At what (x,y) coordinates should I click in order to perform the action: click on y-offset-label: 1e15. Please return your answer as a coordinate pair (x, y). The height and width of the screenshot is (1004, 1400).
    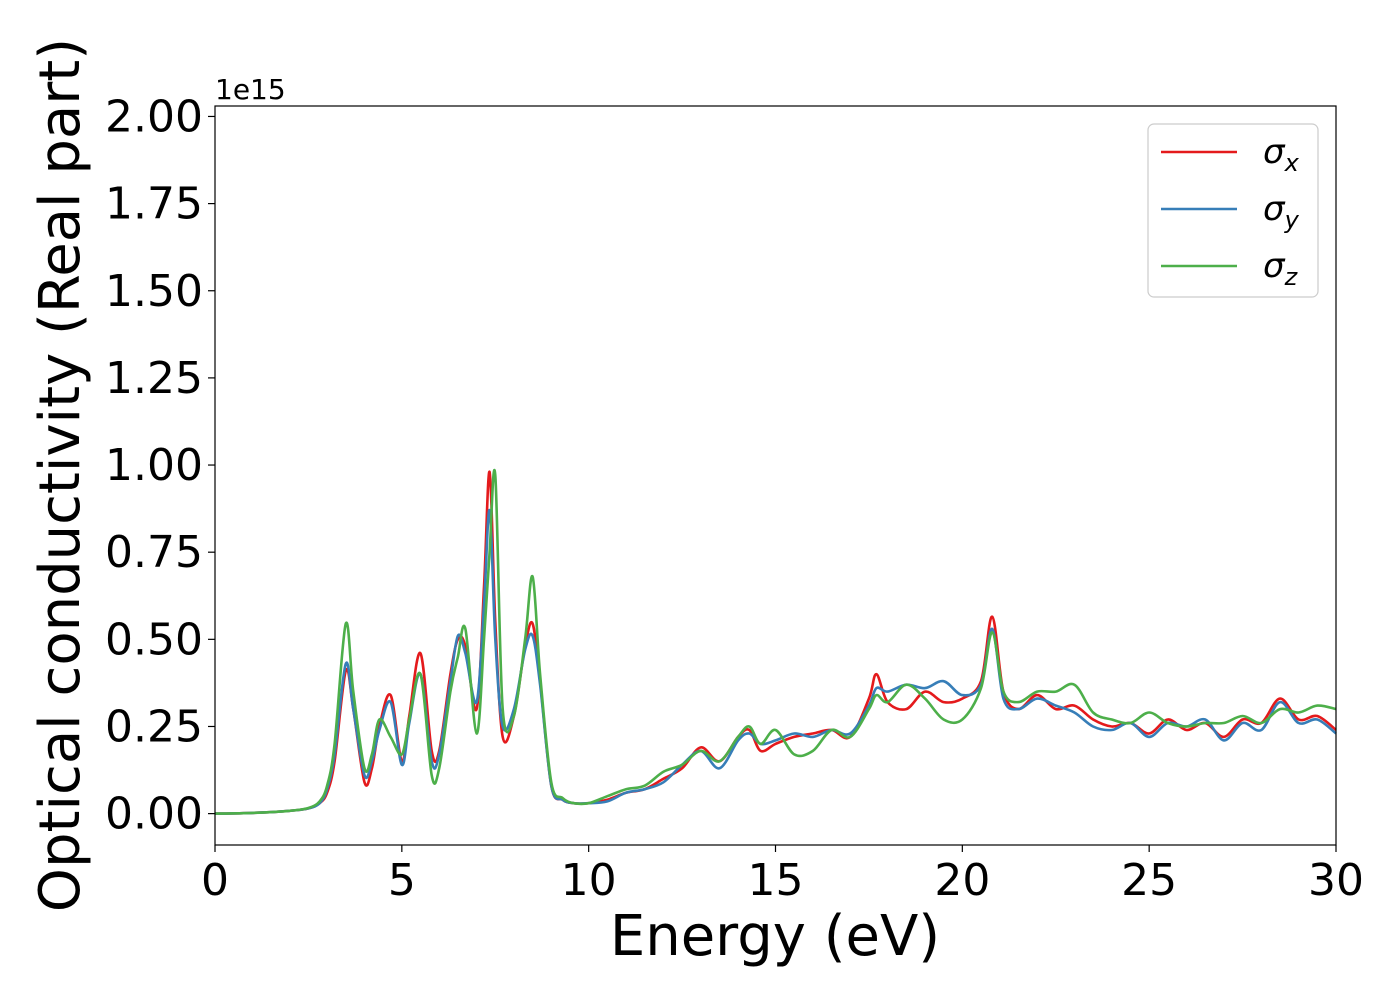
    Looking at the image, I should click on (250, 89).